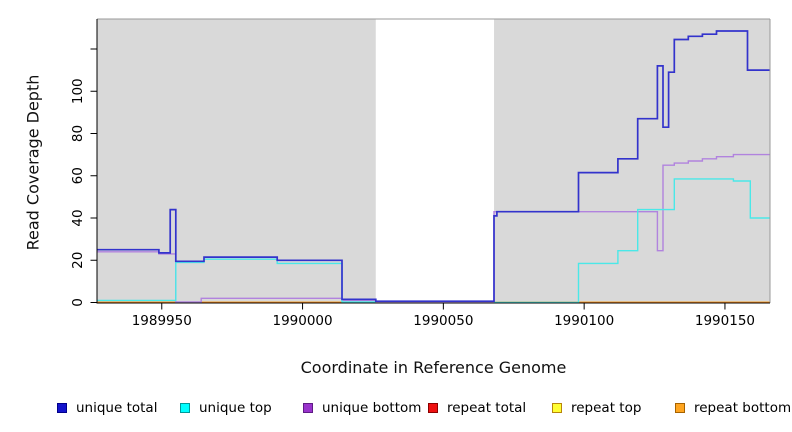 The width and height of the screenshot is (792, 432). What do you see at coordinates (78, 260) in the screenshot?
I see `y-tick-label: 20` at bounding box center [78, 260].